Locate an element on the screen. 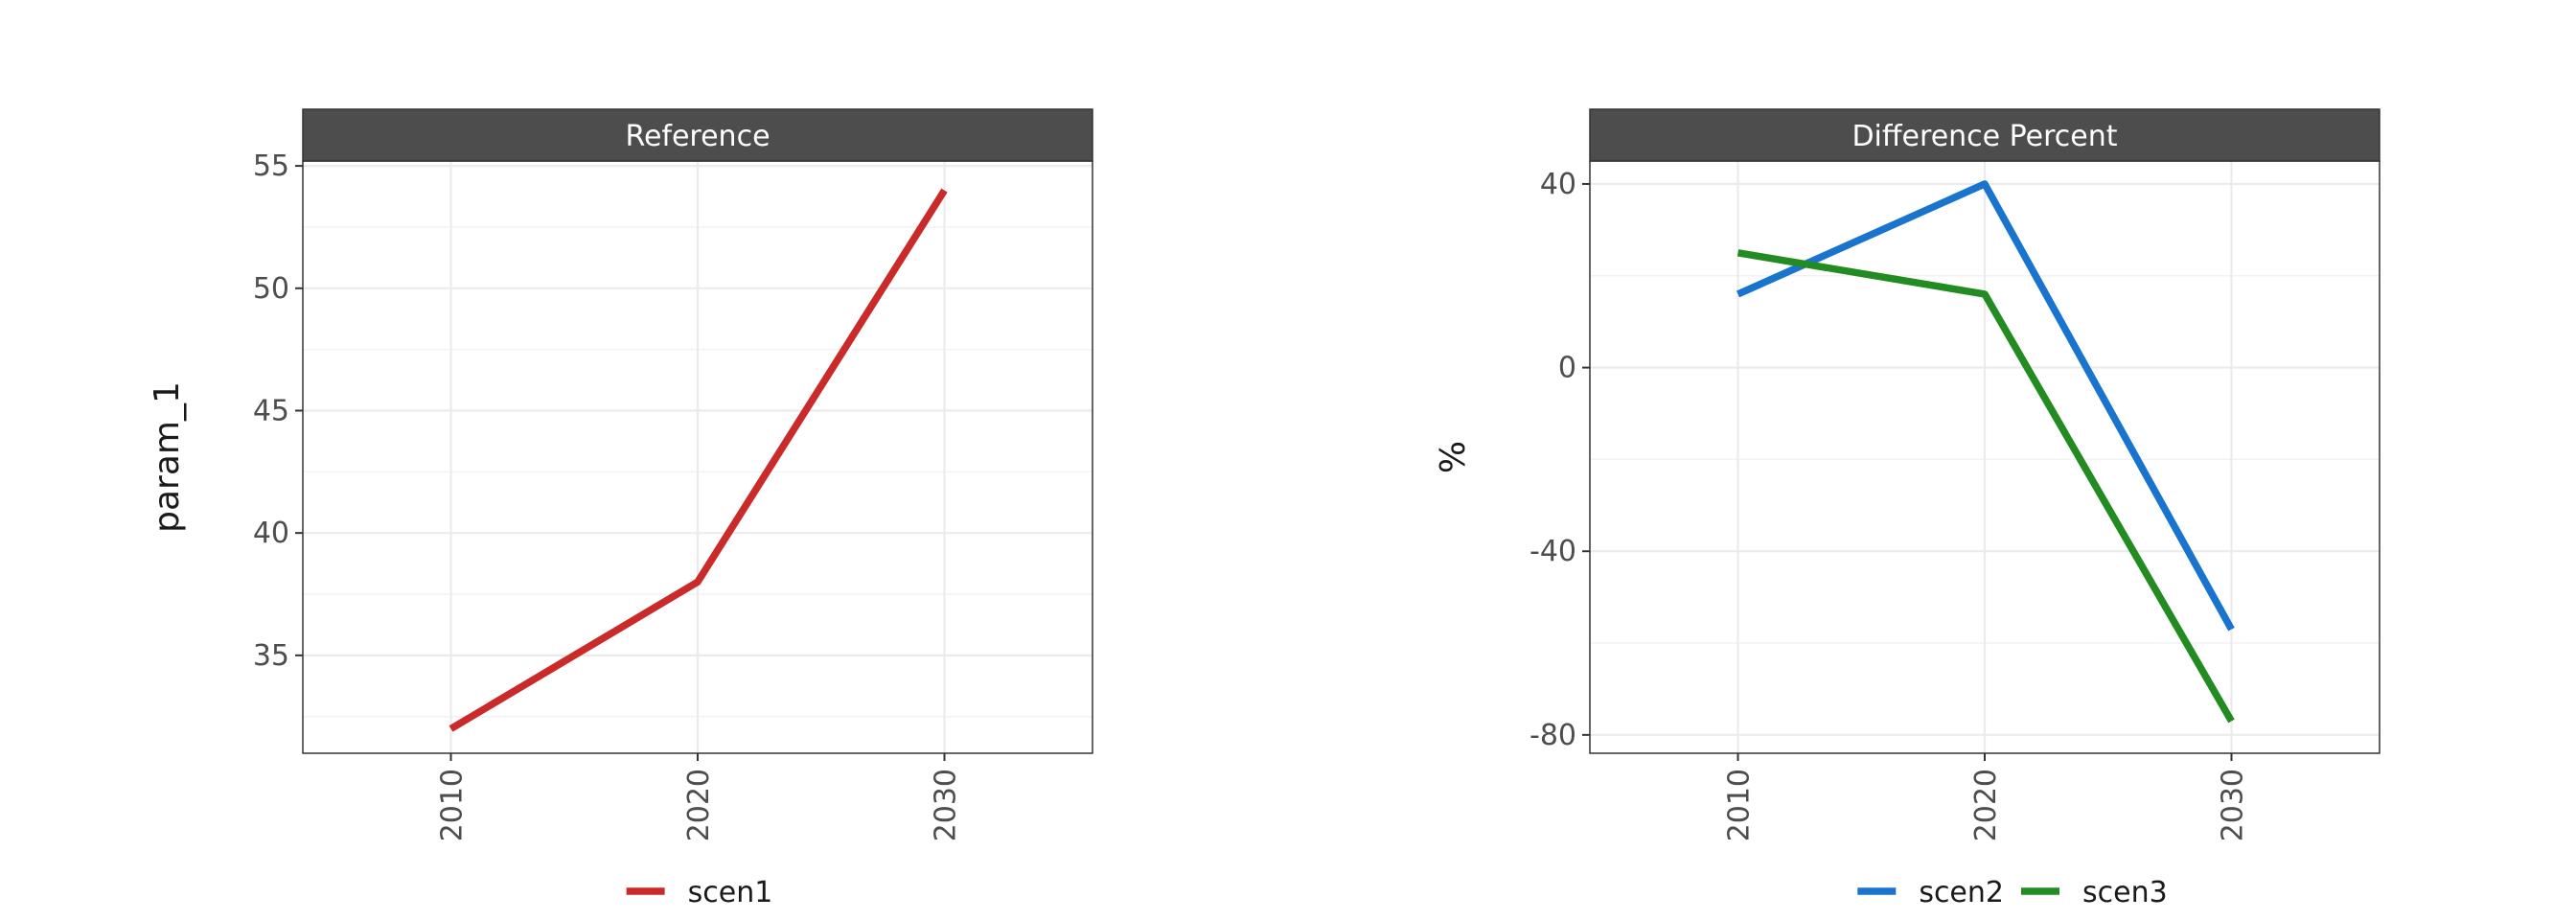 This screenshot has height=920, width=2576. series-line-scen3 is located at coordinates (1985, 486).